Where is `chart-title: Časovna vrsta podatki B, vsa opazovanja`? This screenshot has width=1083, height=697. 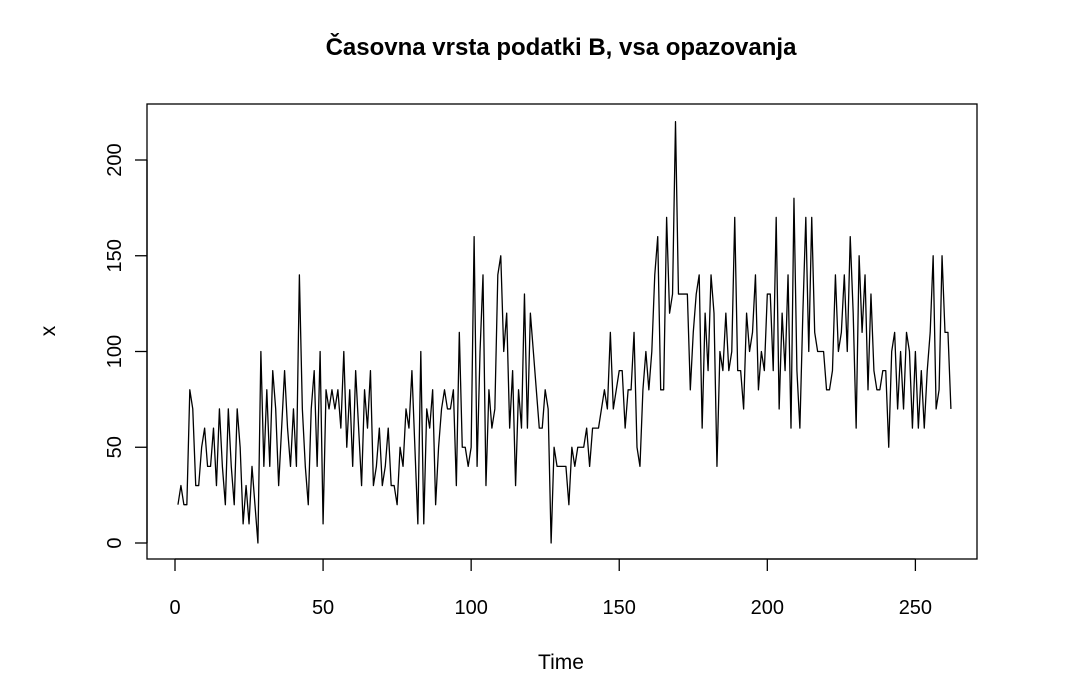 chart-title: Časovna vrsta podatki B, vsa opazovanja is located at coordinates (561, 47).